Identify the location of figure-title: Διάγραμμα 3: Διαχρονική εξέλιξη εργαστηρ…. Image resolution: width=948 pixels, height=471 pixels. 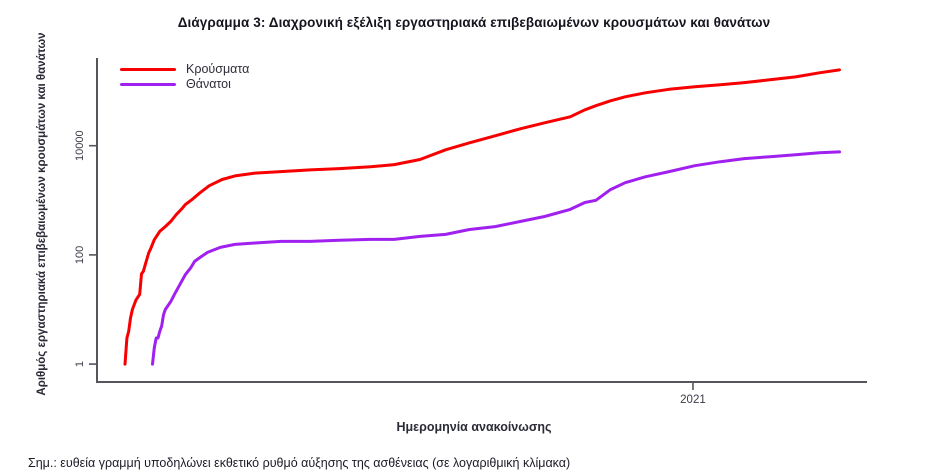
(474, 22).